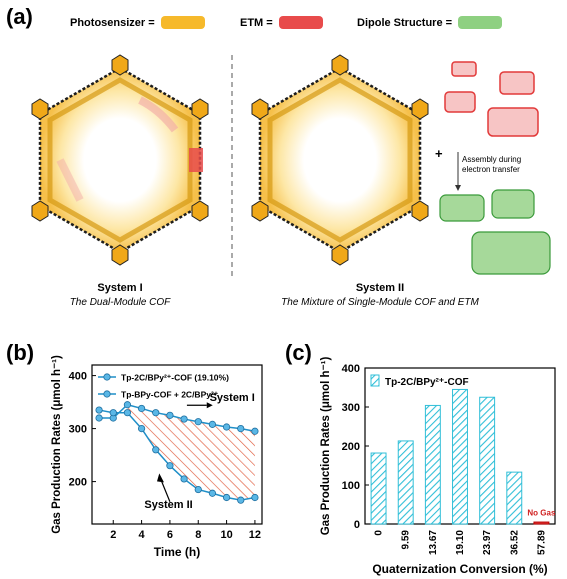 The image size is (567, 579). What do you see at coordinates (175, 378) in the screenshot?
I see `legend-label-b-1: Tp-2C/BPy²⁺-COF (19.10%)` at bounding box center [175, 378].